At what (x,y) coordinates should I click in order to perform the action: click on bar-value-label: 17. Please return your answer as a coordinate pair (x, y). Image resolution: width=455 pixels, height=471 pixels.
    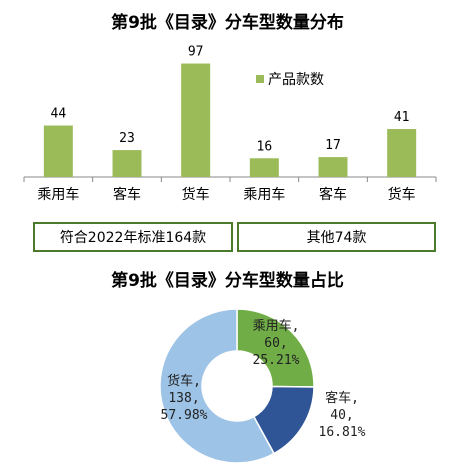
    Looking at the image, I should click on (333, 145).